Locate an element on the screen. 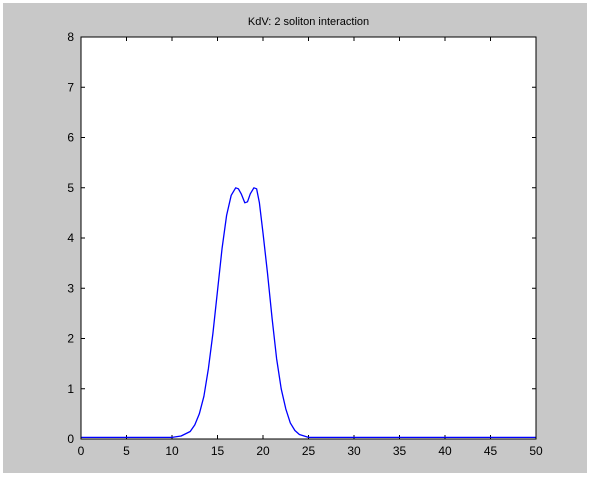 Image resolution: width=590 pixels, height=493 pixels. y-tick-label: 6 is located at coordinates (70, 138).